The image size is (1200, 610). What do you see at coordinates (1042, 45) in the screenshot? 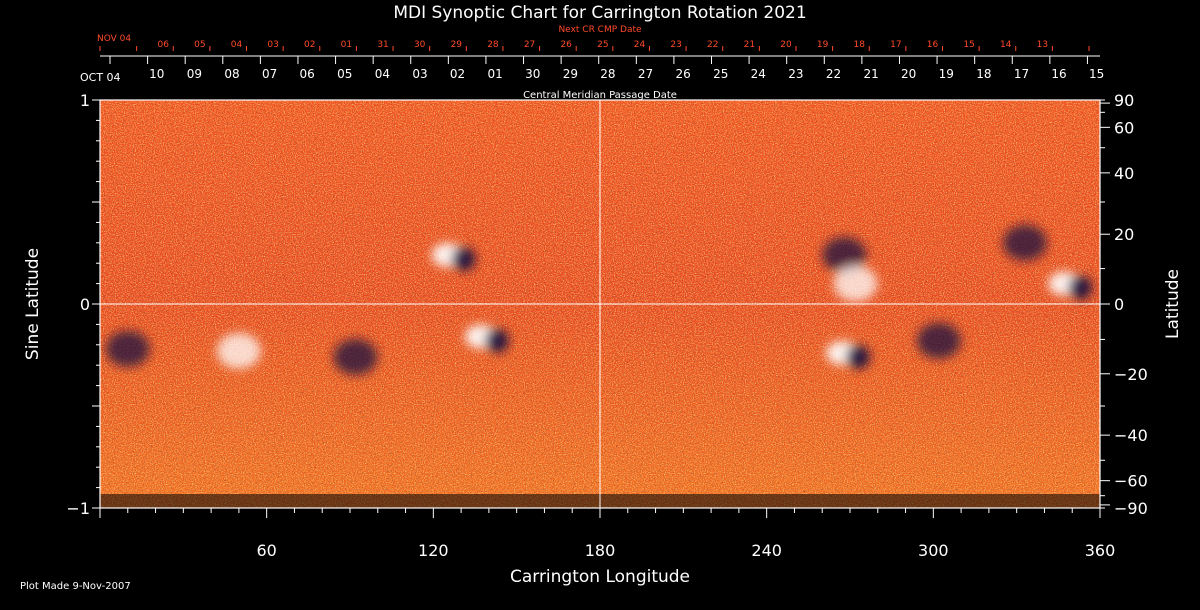
I see `next-cr-date-label: 13` at bounding box center [1042, 45].